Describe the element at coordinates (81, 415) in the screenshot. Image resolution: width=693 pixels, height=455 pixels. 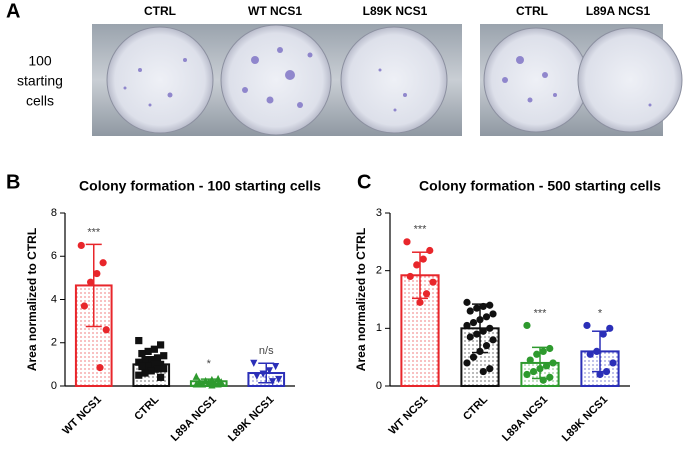
I see `x-tick-label: WT NCS1` at that location.